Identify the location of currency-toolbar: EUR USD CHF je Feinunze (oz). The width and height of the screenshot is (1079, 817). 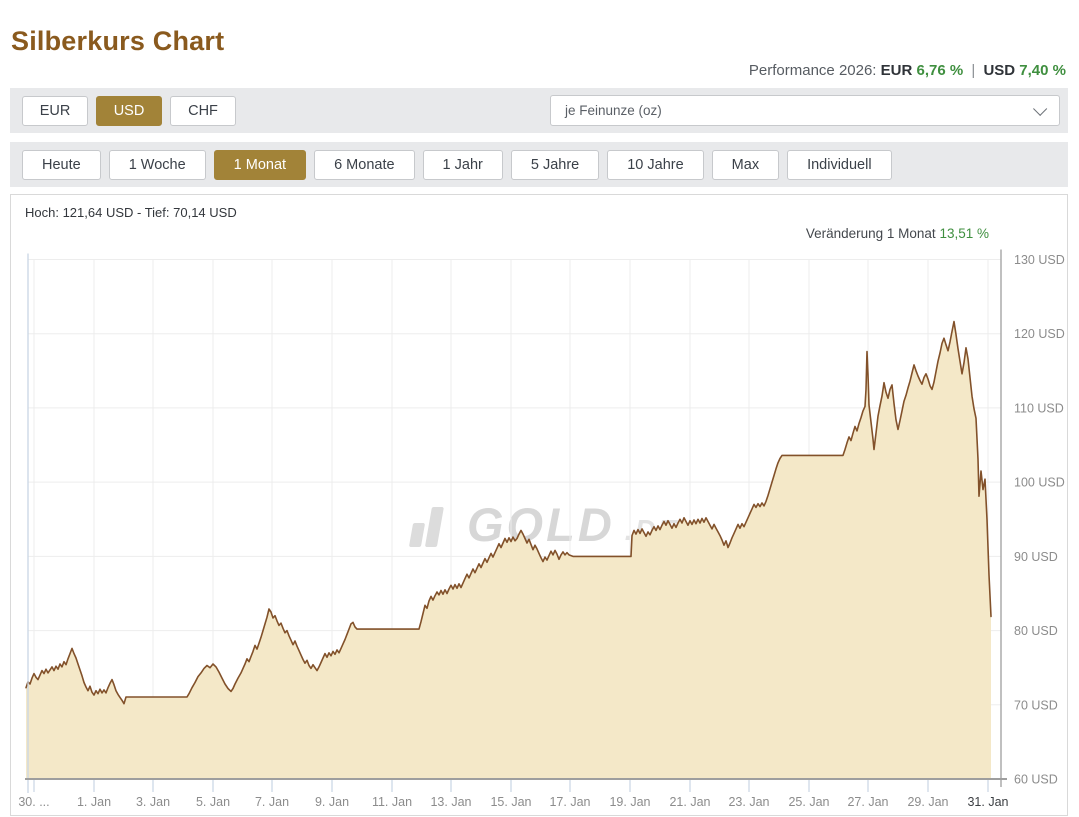
(539, 110).